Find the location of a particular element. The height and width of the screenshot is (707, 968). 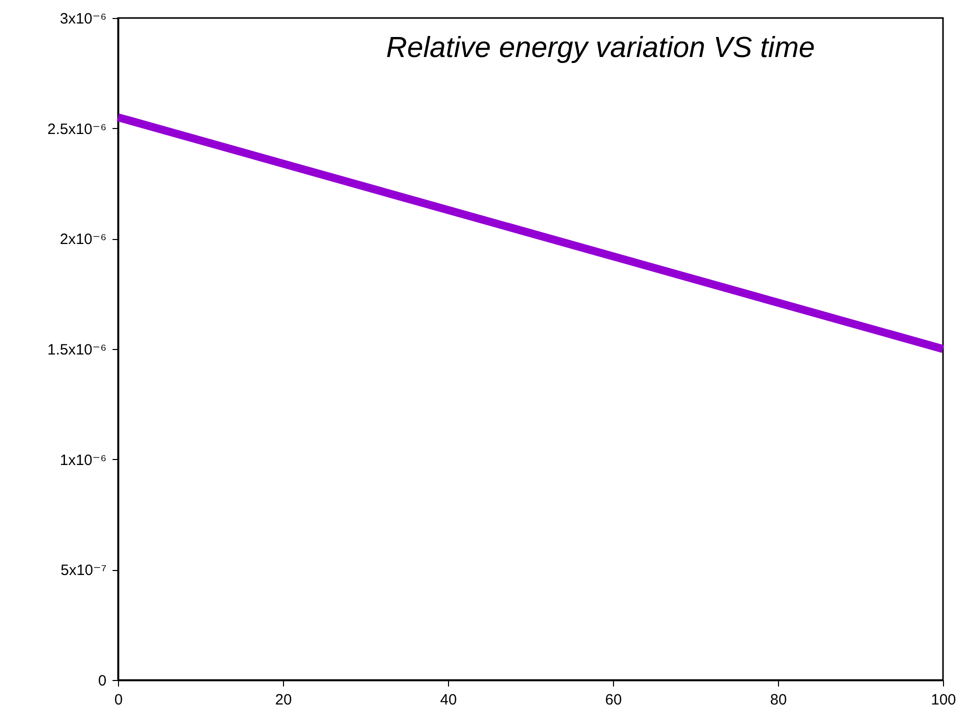

text: Relative energy variation VS time is located at coordinates (600, 48).